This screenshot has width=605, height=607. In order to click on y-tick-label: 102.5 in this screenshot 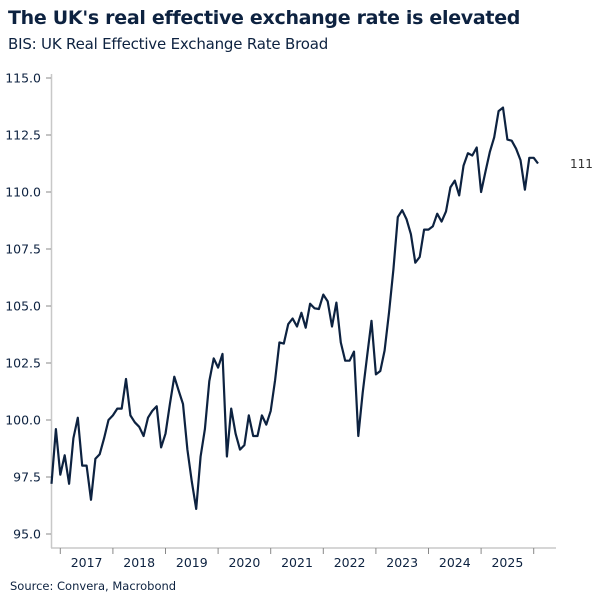, I will do `click(23, 363)`.